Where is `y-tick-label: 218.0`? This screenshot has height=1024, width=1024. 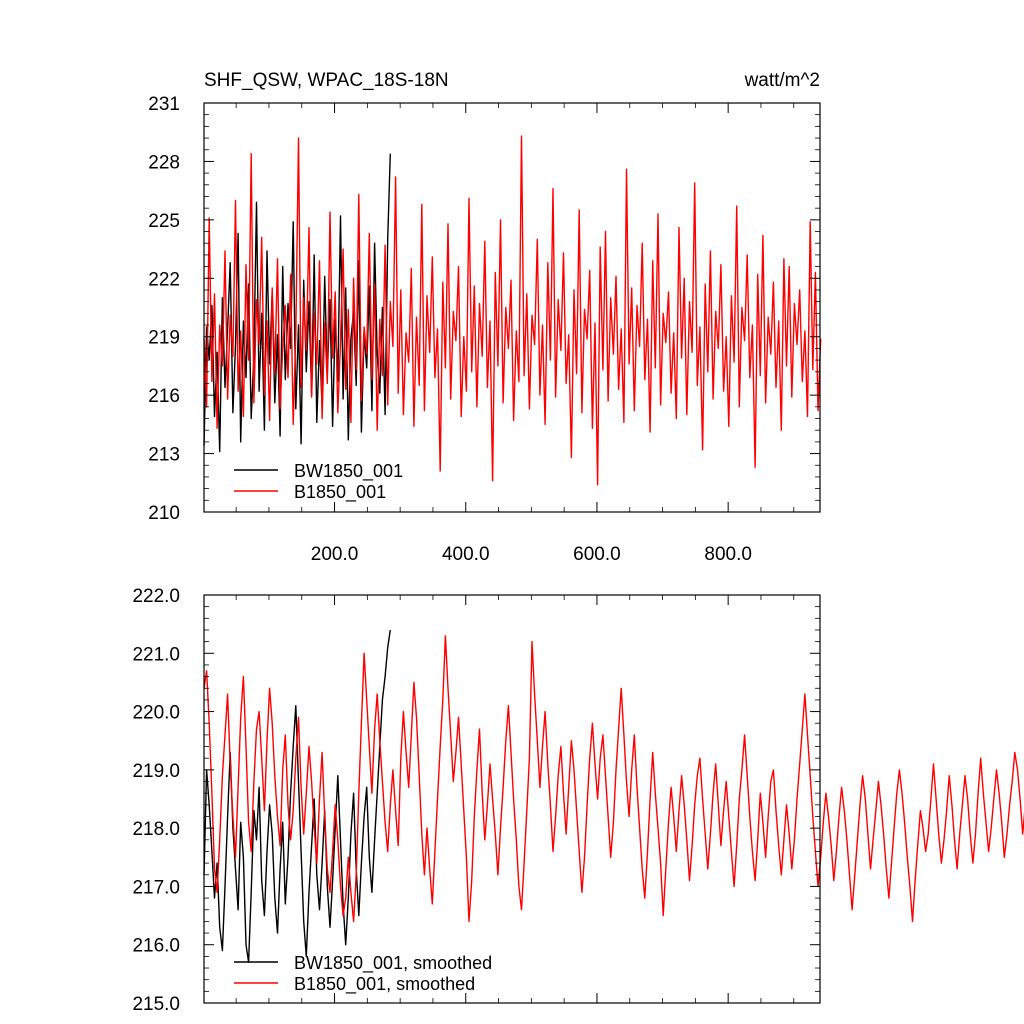
y-tick-label: 218.0 is located at coordinates (156, 829).